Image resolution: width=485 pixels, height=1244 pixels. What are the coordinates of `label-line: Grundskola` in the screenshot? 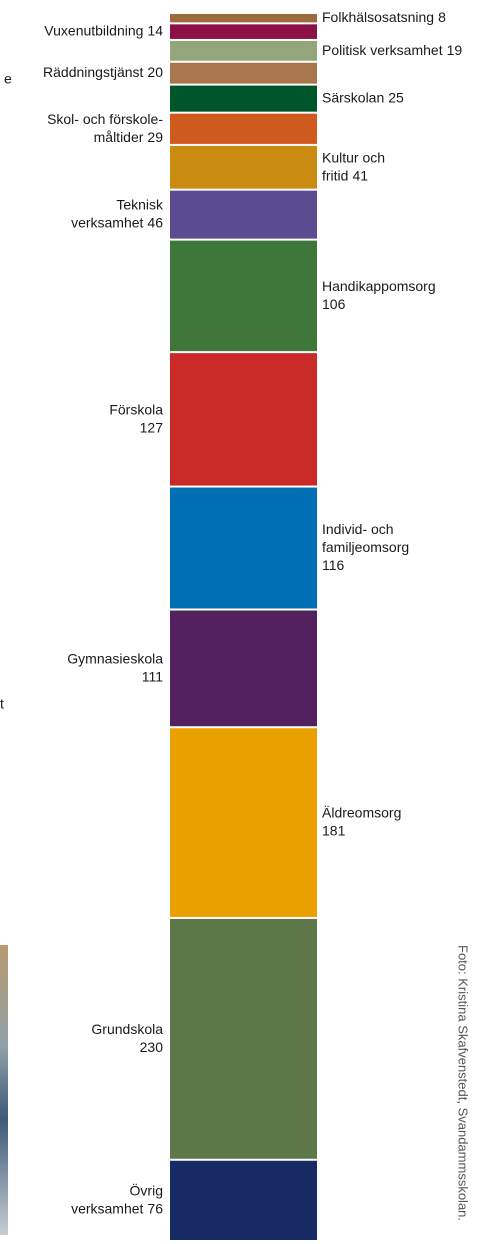 It's located at (127, 1029).